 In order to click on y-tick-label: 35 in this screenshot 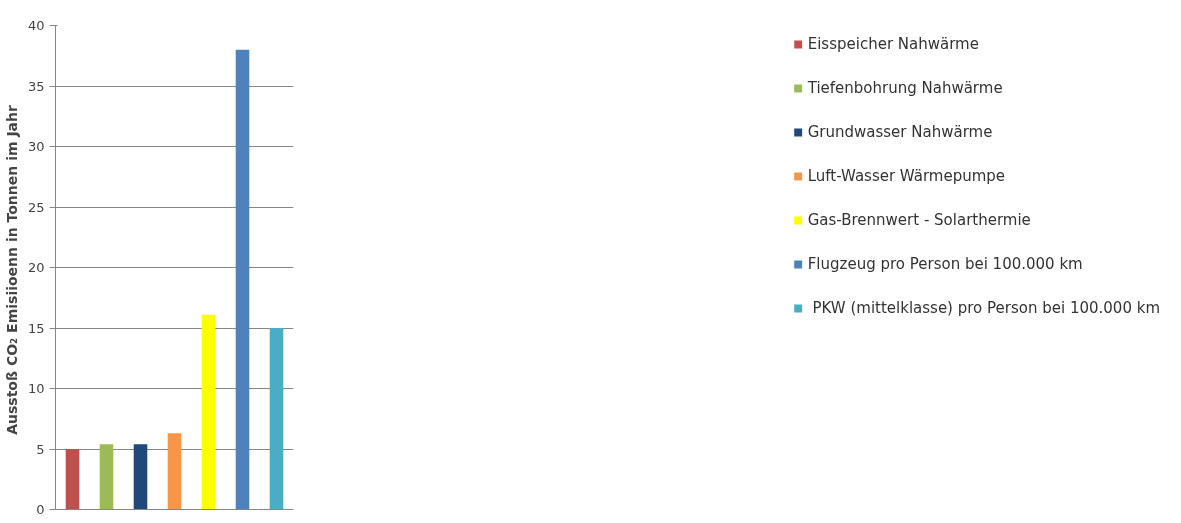, I will do `click(36, 86)`.